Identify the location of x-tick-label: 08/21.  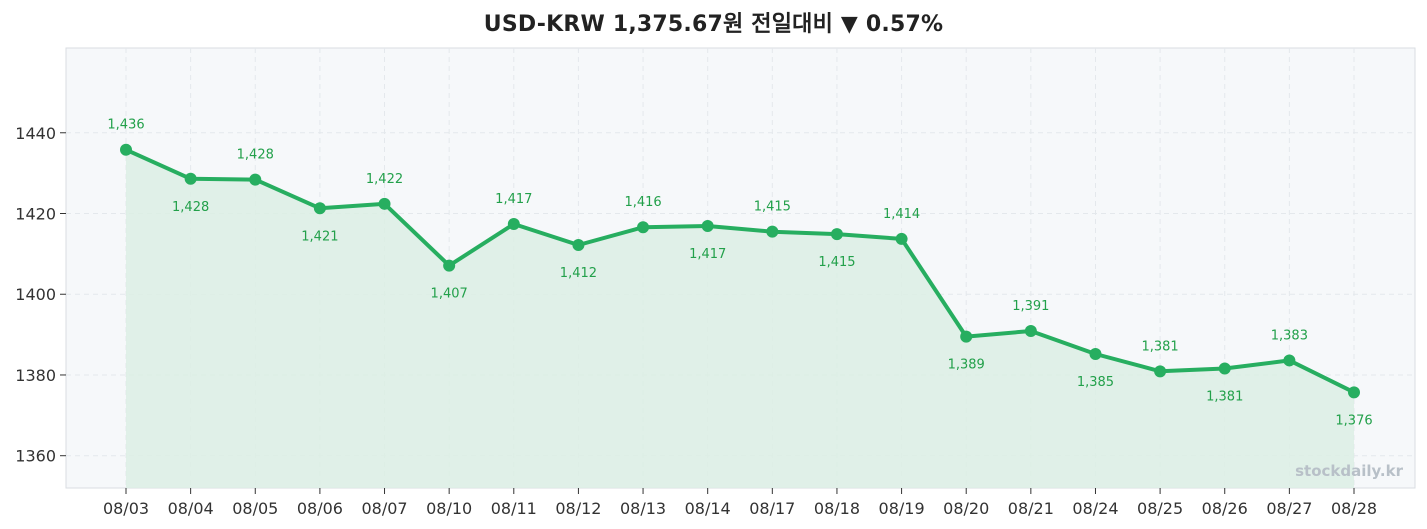
(1031, 508).